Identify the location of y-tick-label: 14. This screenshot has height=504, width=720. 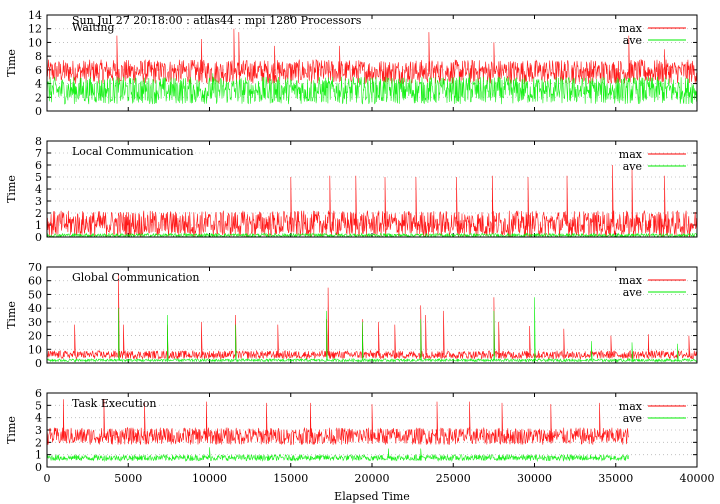
(35, 15).